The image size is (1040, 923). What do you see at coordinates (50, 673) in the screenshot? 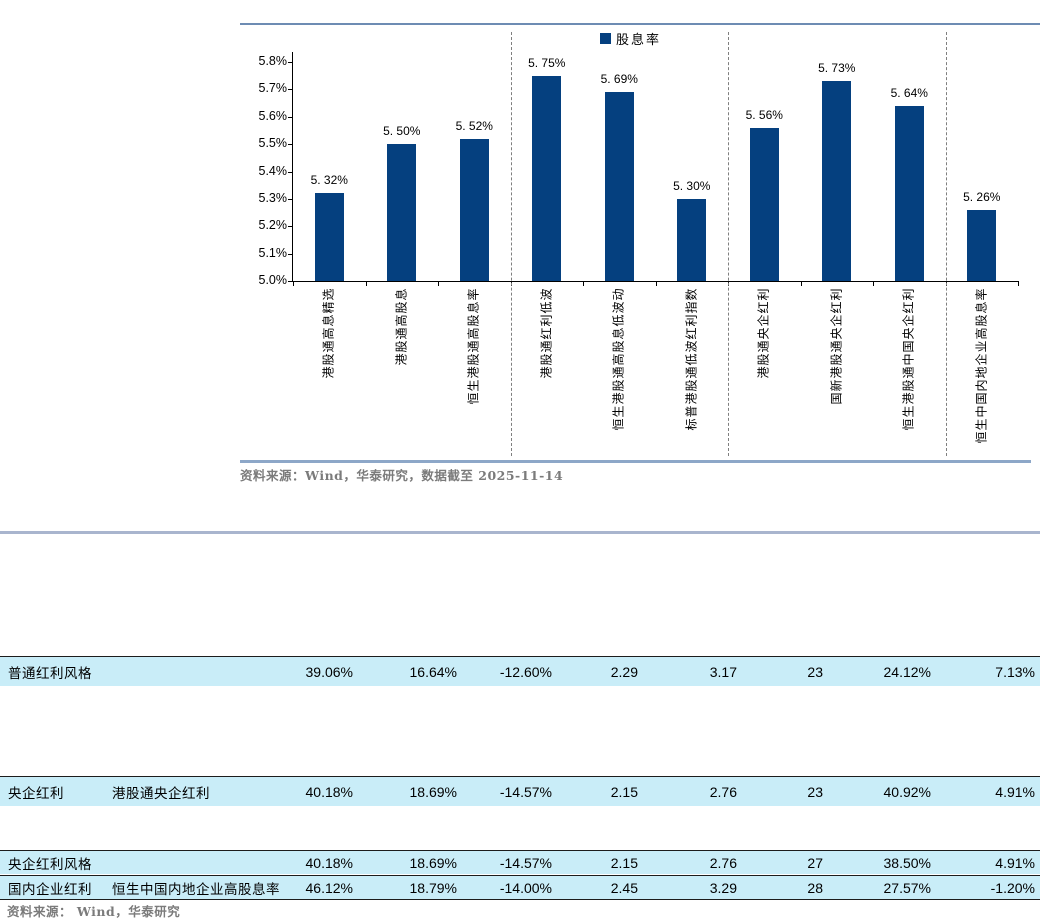
I see `table-cell-category: 普通红利风格` at bounding box center [50, 673].